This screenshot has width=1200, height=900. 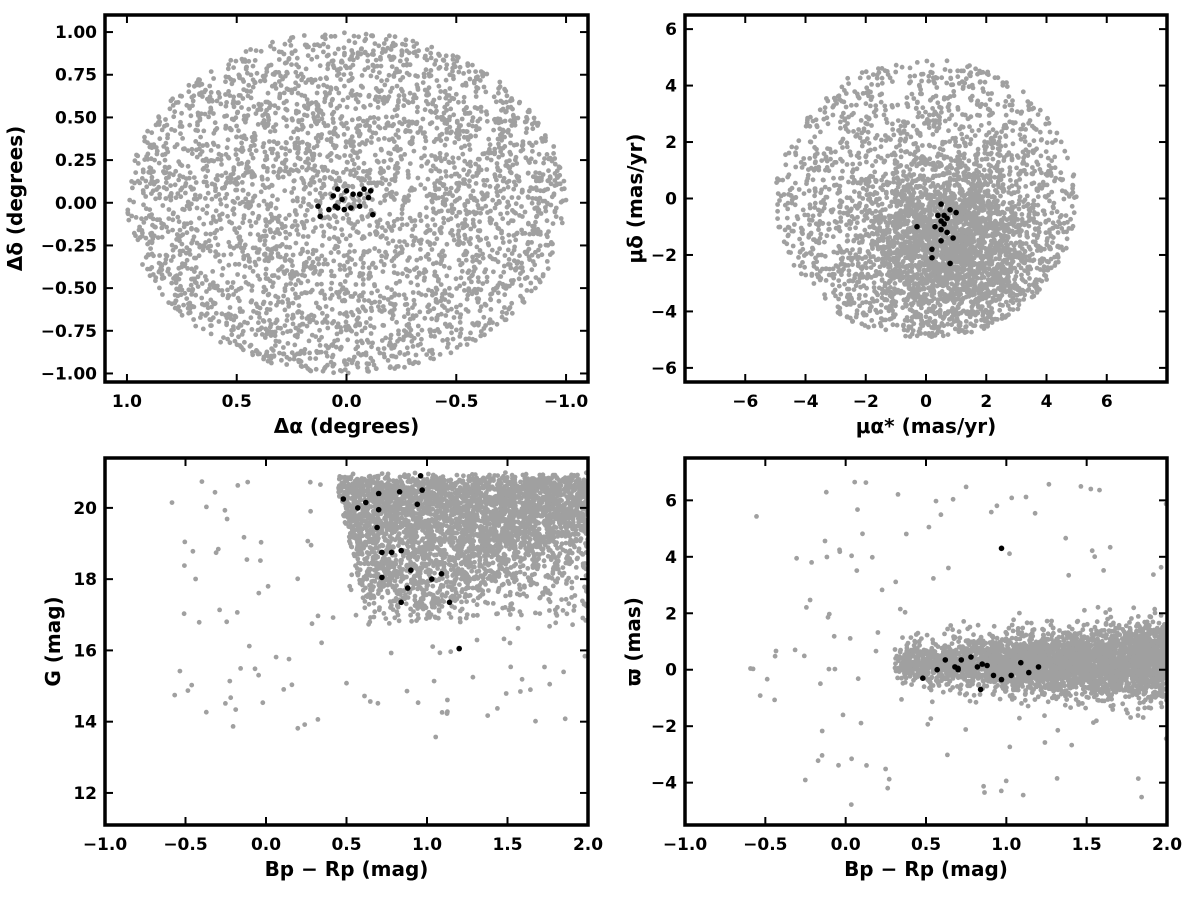 I want to click on y-tick-label: 0.00, so click(x=76, y=204).